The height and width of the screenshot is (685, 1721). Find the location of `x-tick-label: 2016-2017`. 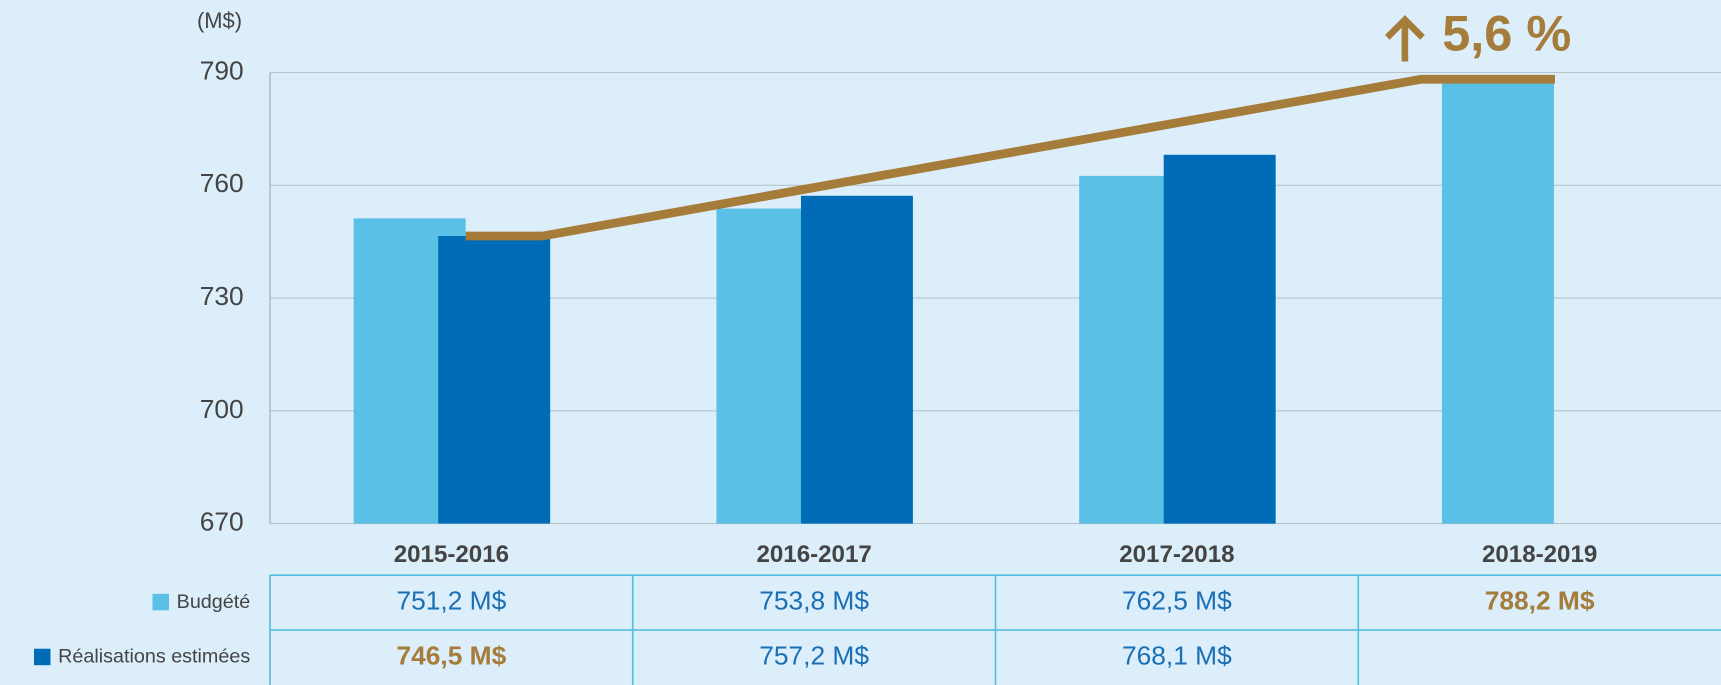

x-tick-label: 2016-2017 is located at coordinates (813, 554).